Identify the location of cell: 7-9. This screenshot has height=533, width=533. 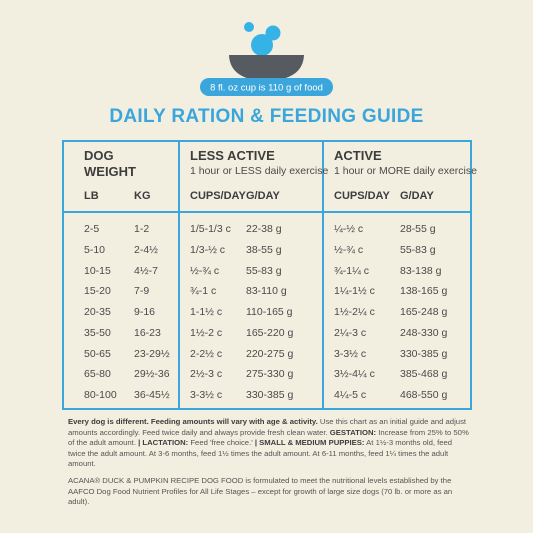
(142, 291).